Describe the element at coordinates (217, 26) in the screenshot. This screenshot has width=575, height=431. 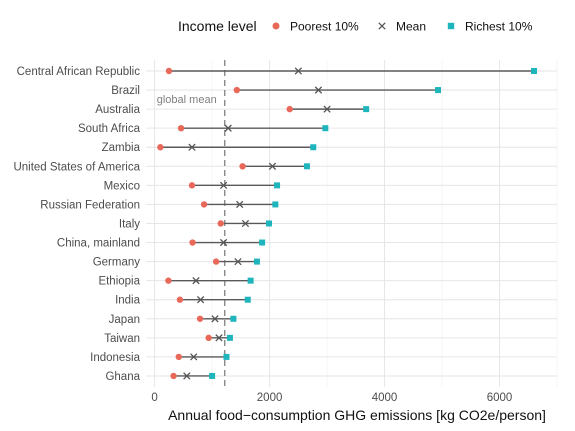
I see `legend-title: Income level` at that location.